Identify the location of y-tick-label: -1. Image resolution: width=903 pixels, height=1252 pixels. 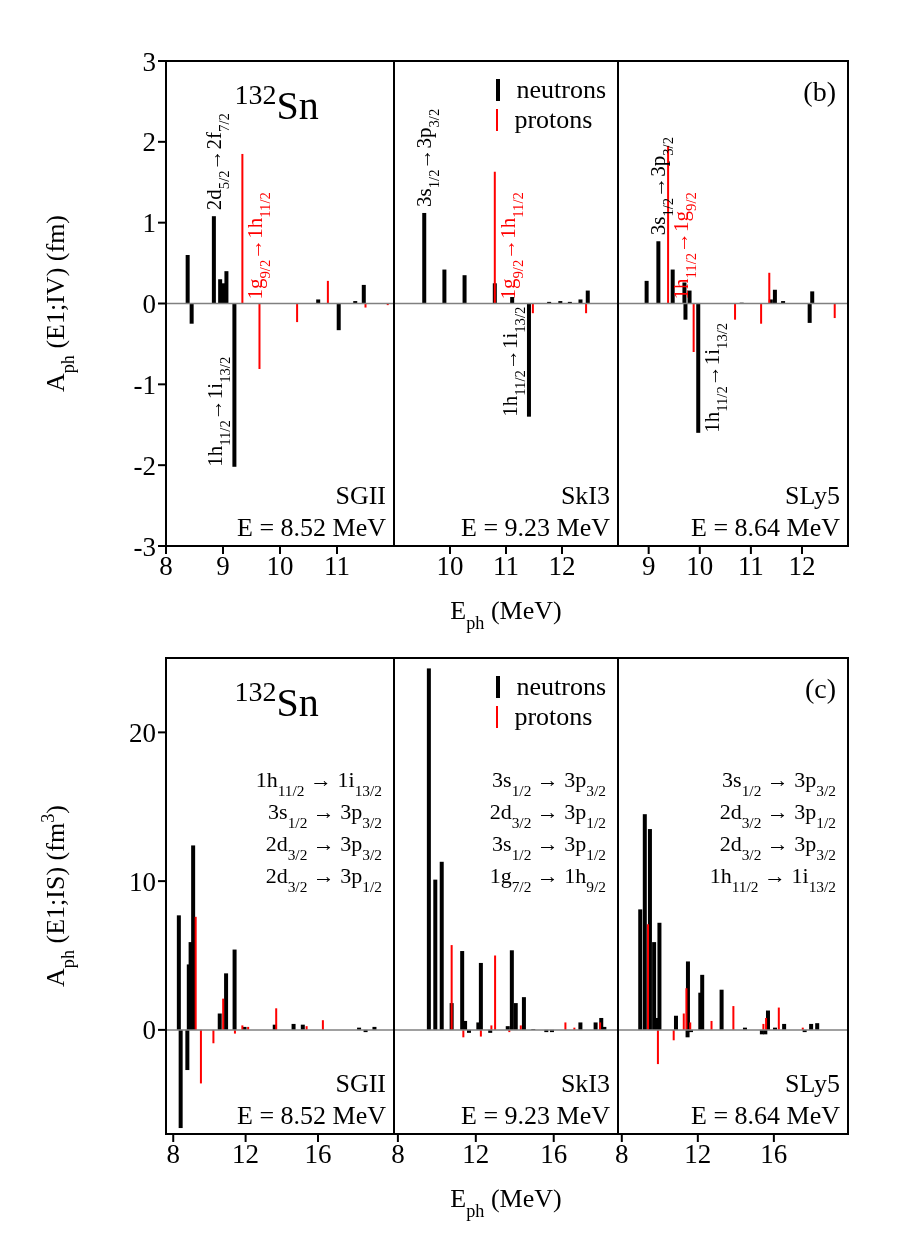
(144, 384).